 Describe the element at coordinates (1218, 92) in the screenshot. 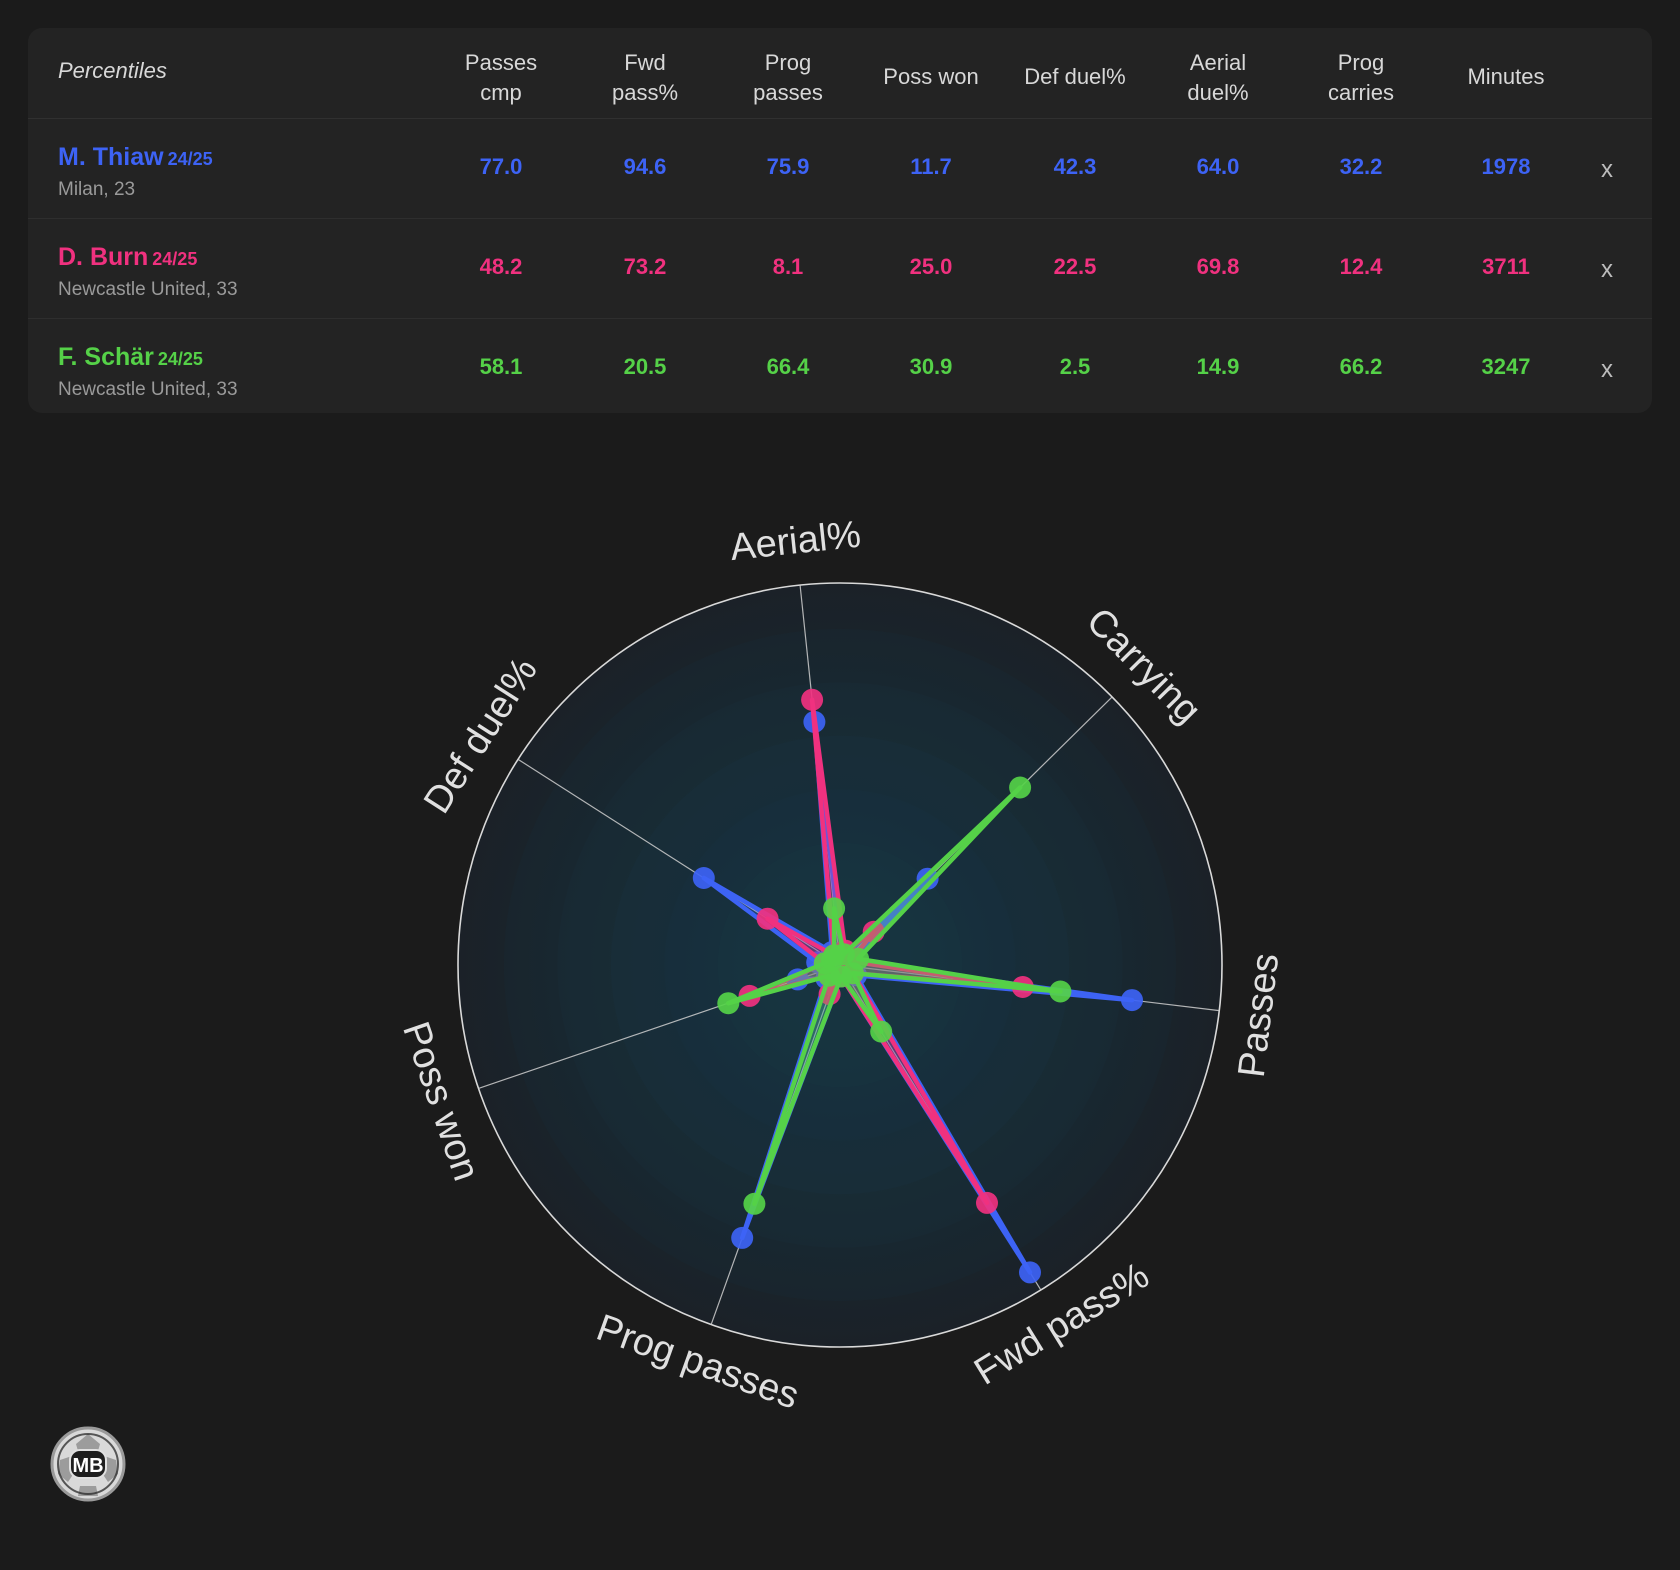

I see `column-header-line2: duel%` at that location.